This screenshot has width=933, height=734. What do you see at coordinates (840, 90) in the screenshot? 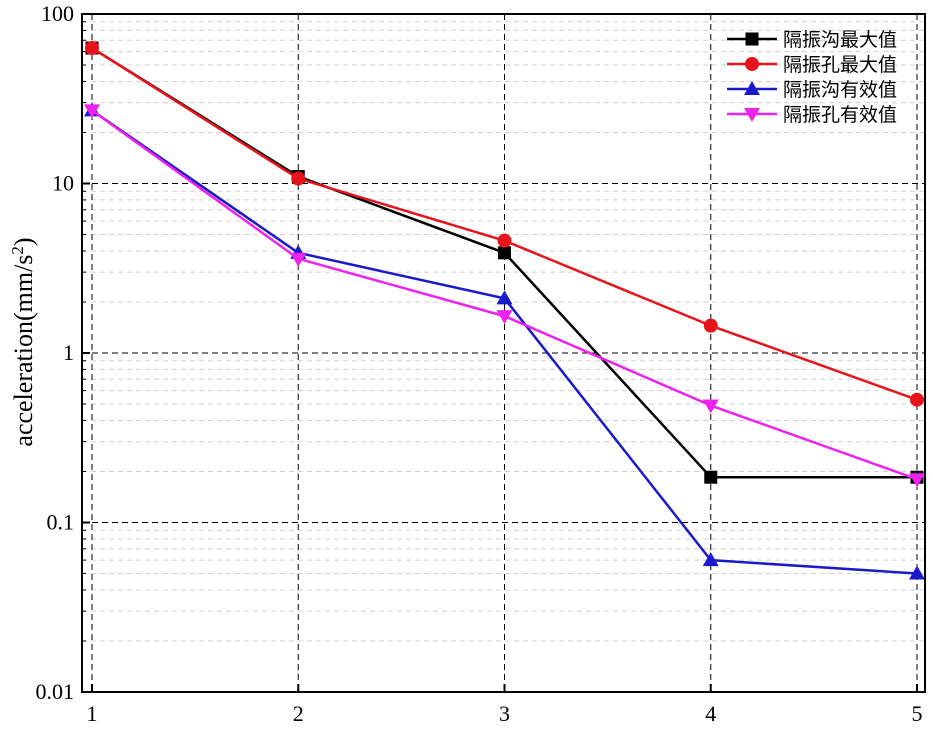
I see `legend-label-3: 隔振沟有效值` at bounding box center [840, 90].